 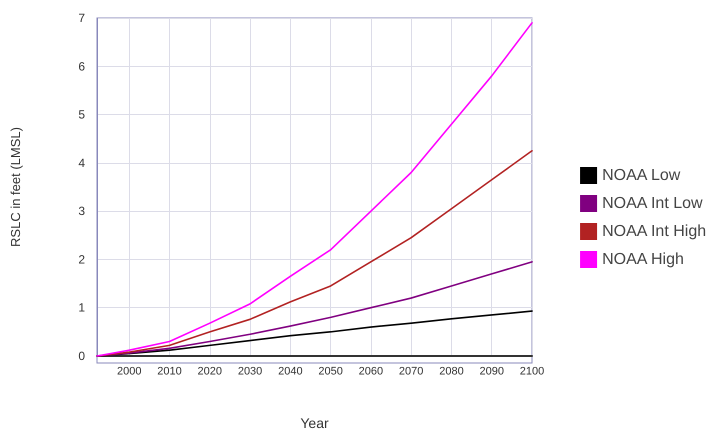 I want to click on x-axis-title: Year, so click(x=314, y=423).